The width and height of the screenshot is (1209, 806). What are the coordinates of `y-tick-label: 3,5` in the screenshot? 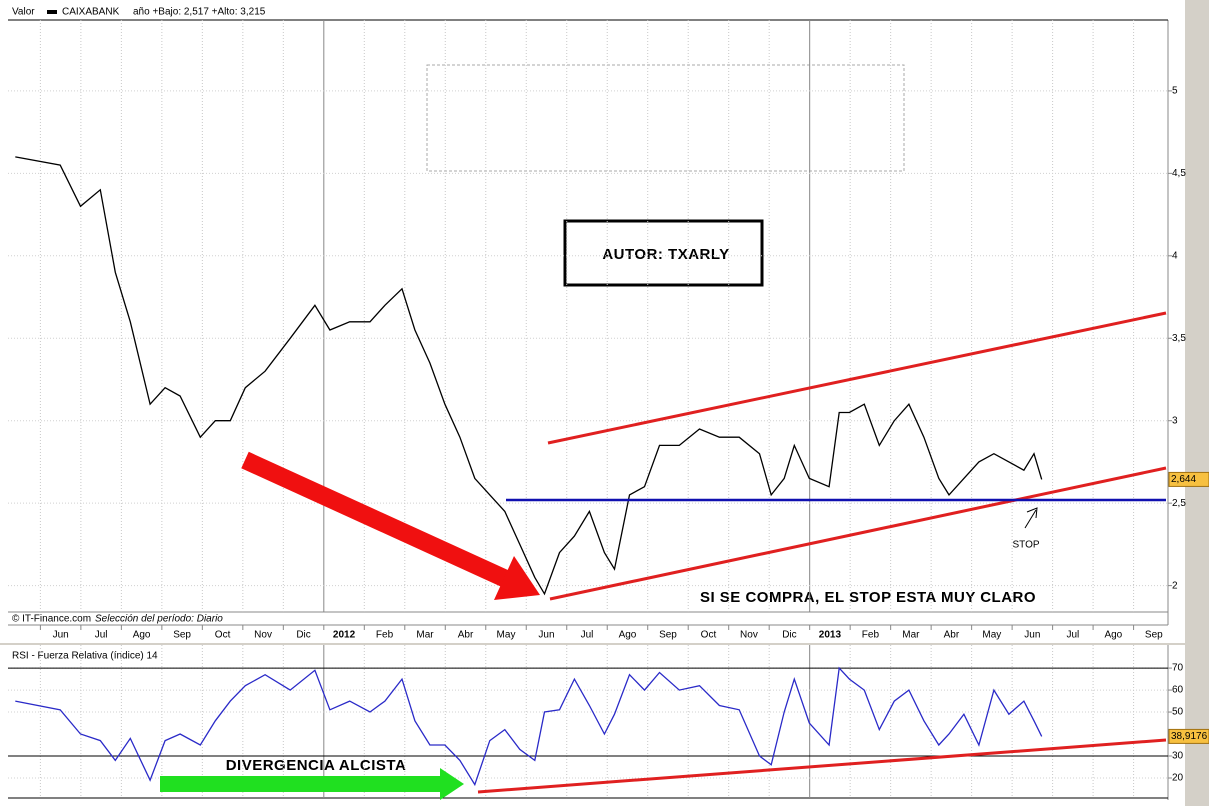 It's located at (1179, 338).